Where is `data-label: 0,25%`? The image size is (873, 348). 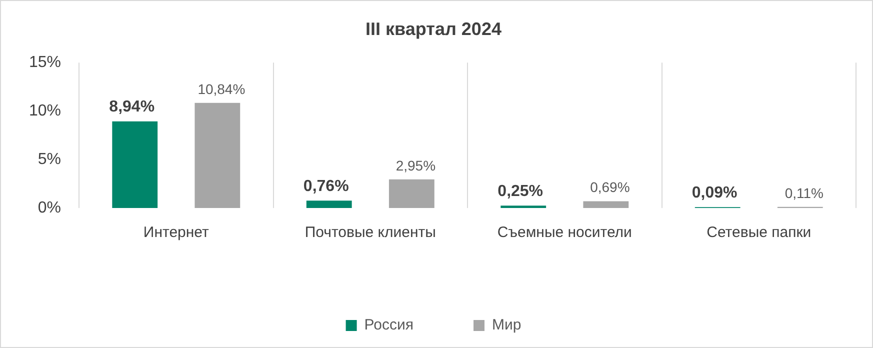
data-label: 0,25% is located at coordinates (521, 191).